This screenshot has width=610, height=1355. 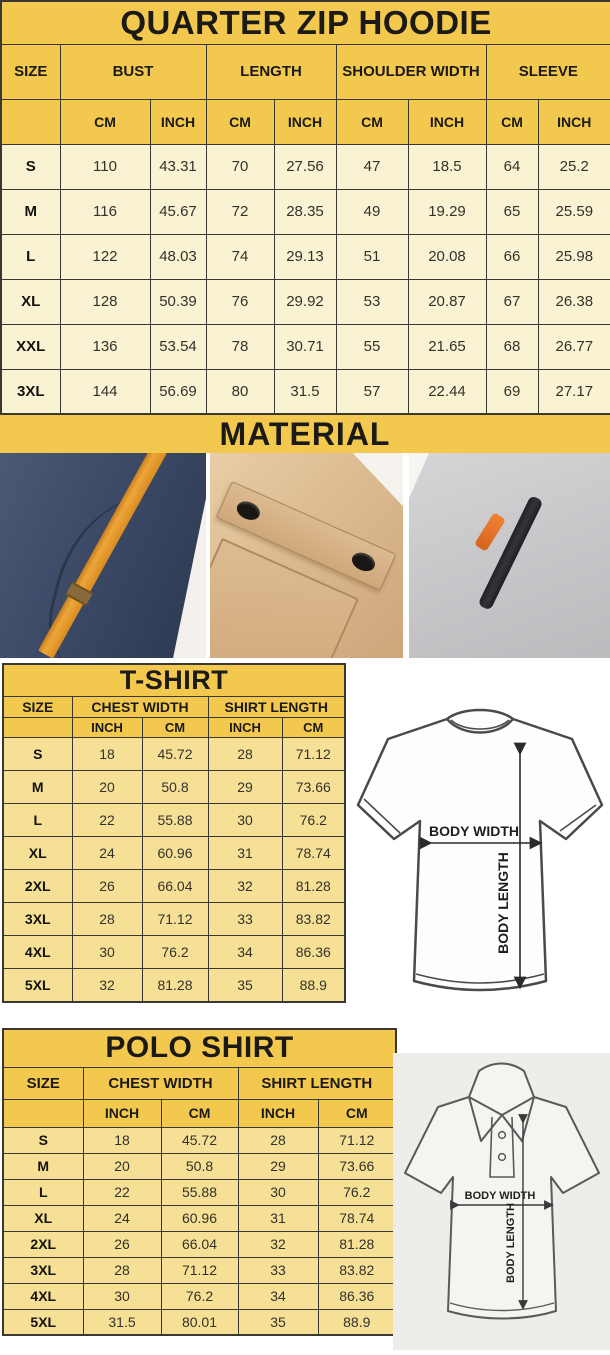 I want to click on hoodie-unit-header-row: CM INCH CM INCH CM INCH CM INCH, so click(x=305, y=121).